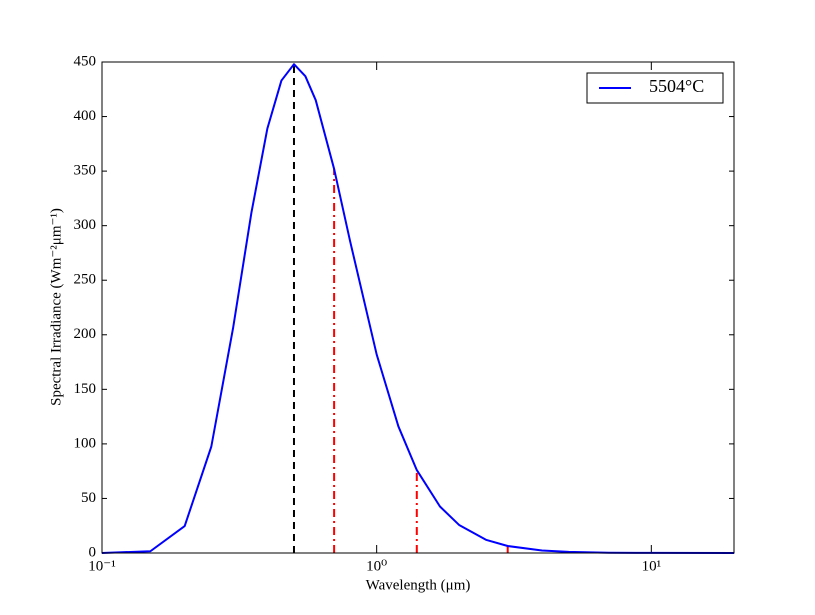  What do you see at coordinates (676, 86) in the screenshot?
I see `legend-label: 5504°C` at bounding box center [676, 86].